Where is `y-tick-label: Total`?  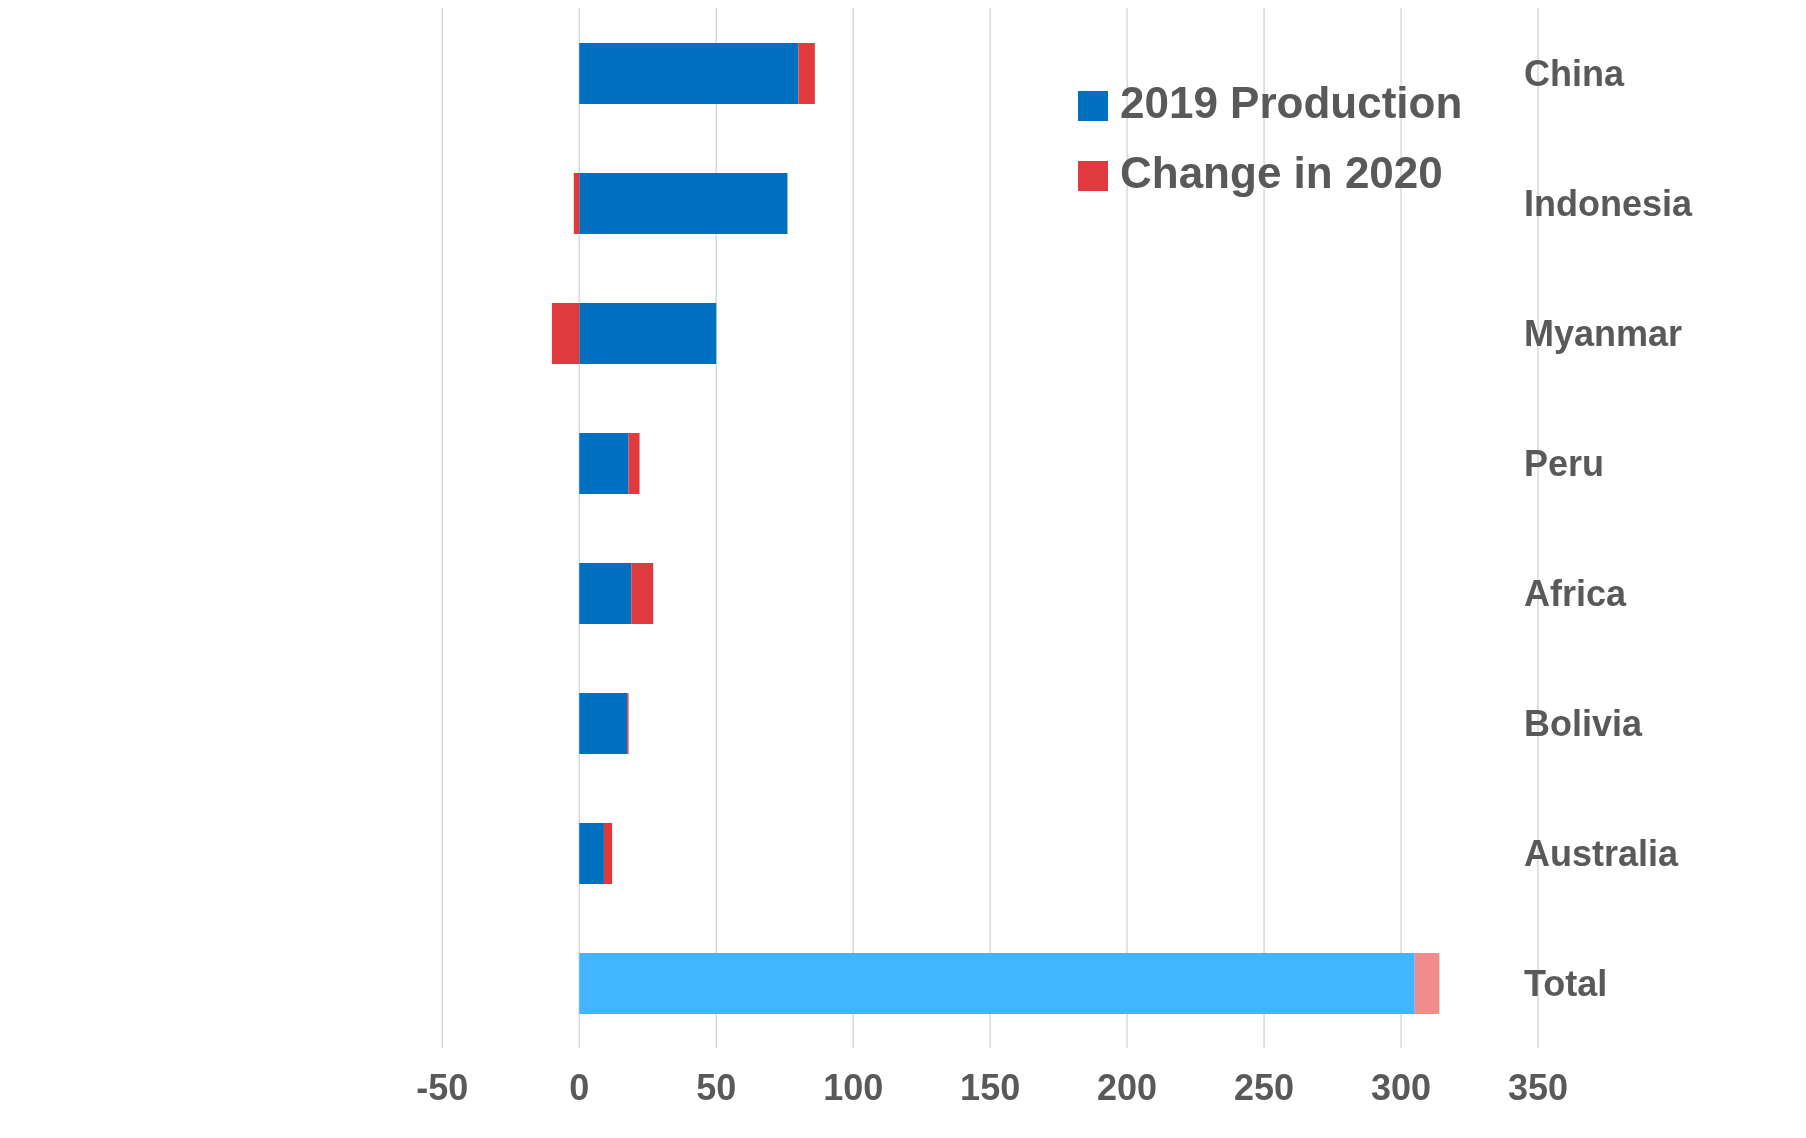
y-tick-label: Total is located at coordinates (1566, 983).